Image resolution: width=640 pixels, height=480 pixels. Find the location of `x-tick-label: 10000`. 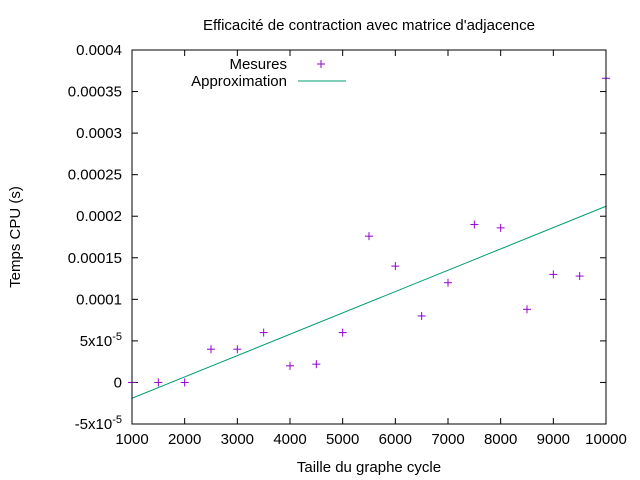

x-tick-label: 10000 is located at coordinates (606, 439).